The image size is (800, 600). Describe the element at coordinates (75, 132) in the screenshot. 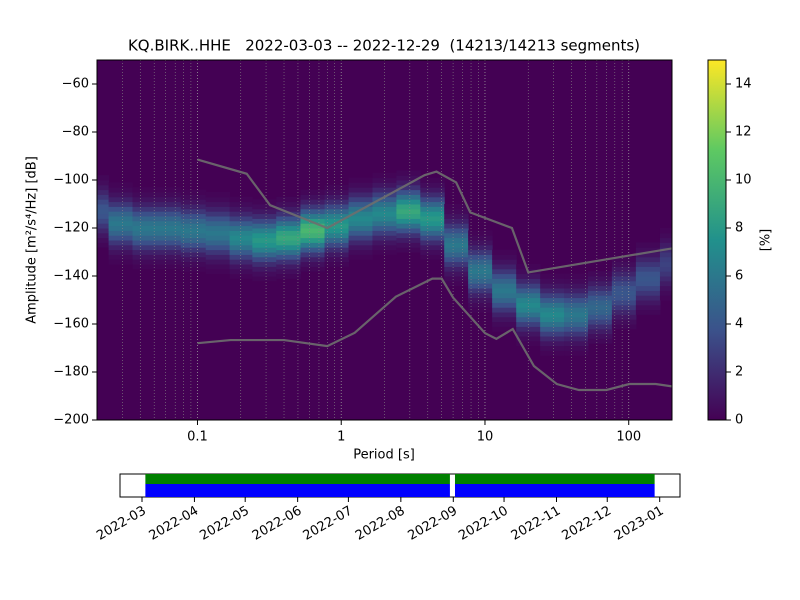

I see `y-tick-label: −80` at that location.